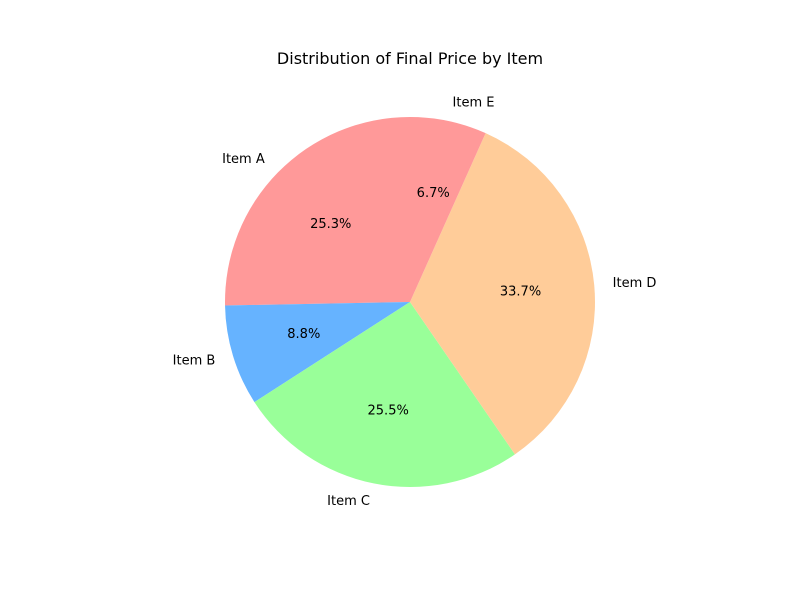  I want to click on pie-slice-item-e, so click(448, 209).